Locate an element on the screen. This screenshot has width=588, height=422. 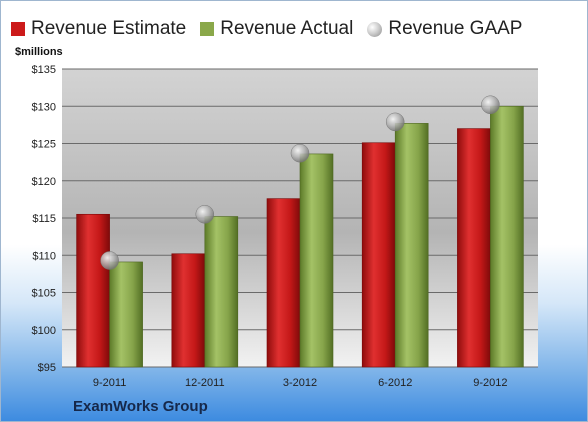
y-tick-label: $125 is located at coordinates (44, 145).